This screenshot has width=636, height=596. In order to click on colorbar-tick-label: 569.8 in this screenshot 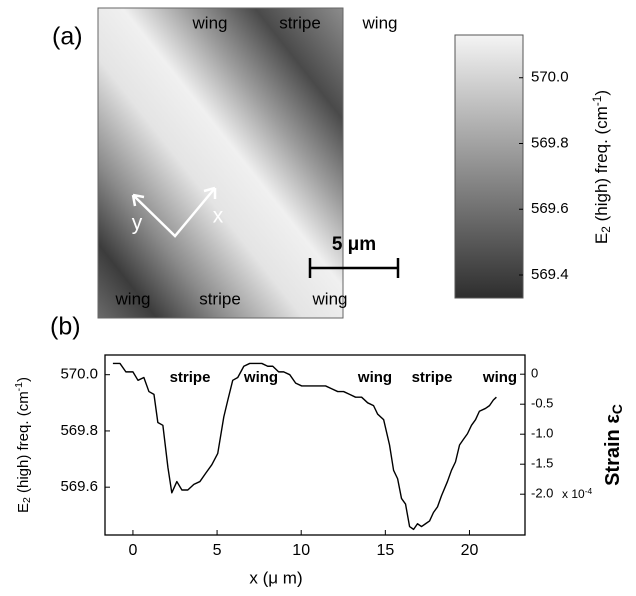, I will do `click(550, 142)`.